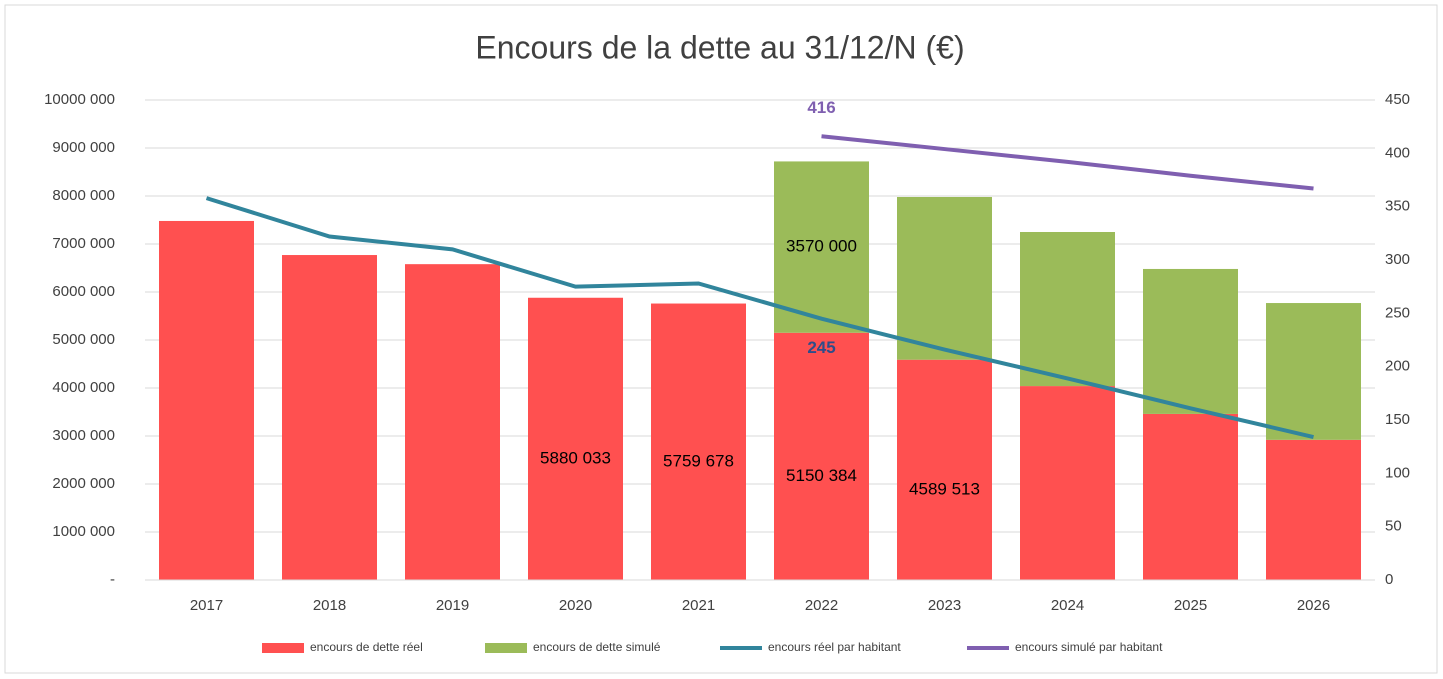 The height and width of the screenshot is (679, 1443). I want to click on y-tick-label: -, so click(112, 579).